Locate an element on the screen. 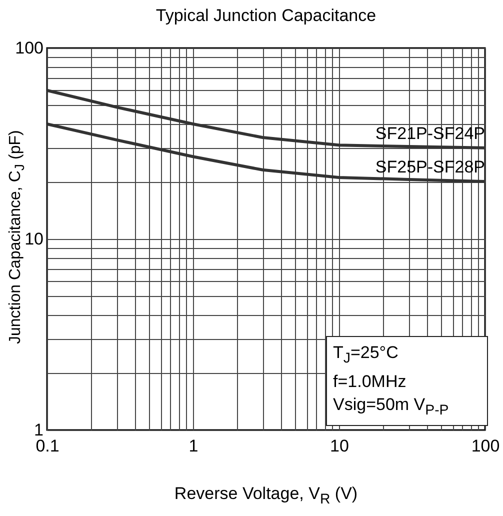  x-tick-label: 100 is located at coordinates (485, 446).